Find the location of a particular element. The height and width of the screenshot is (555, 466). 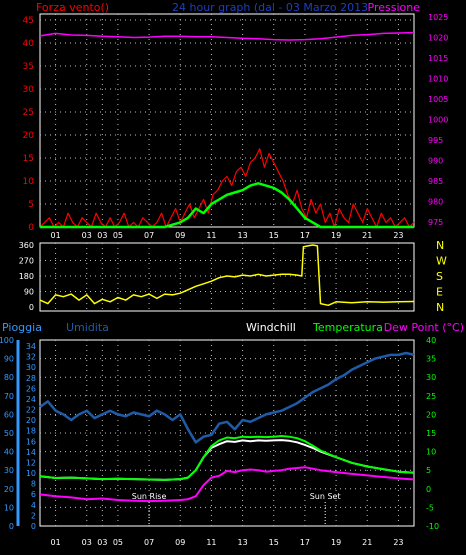

humidity-tick-label: 10 is located at coordinates (9, 507).